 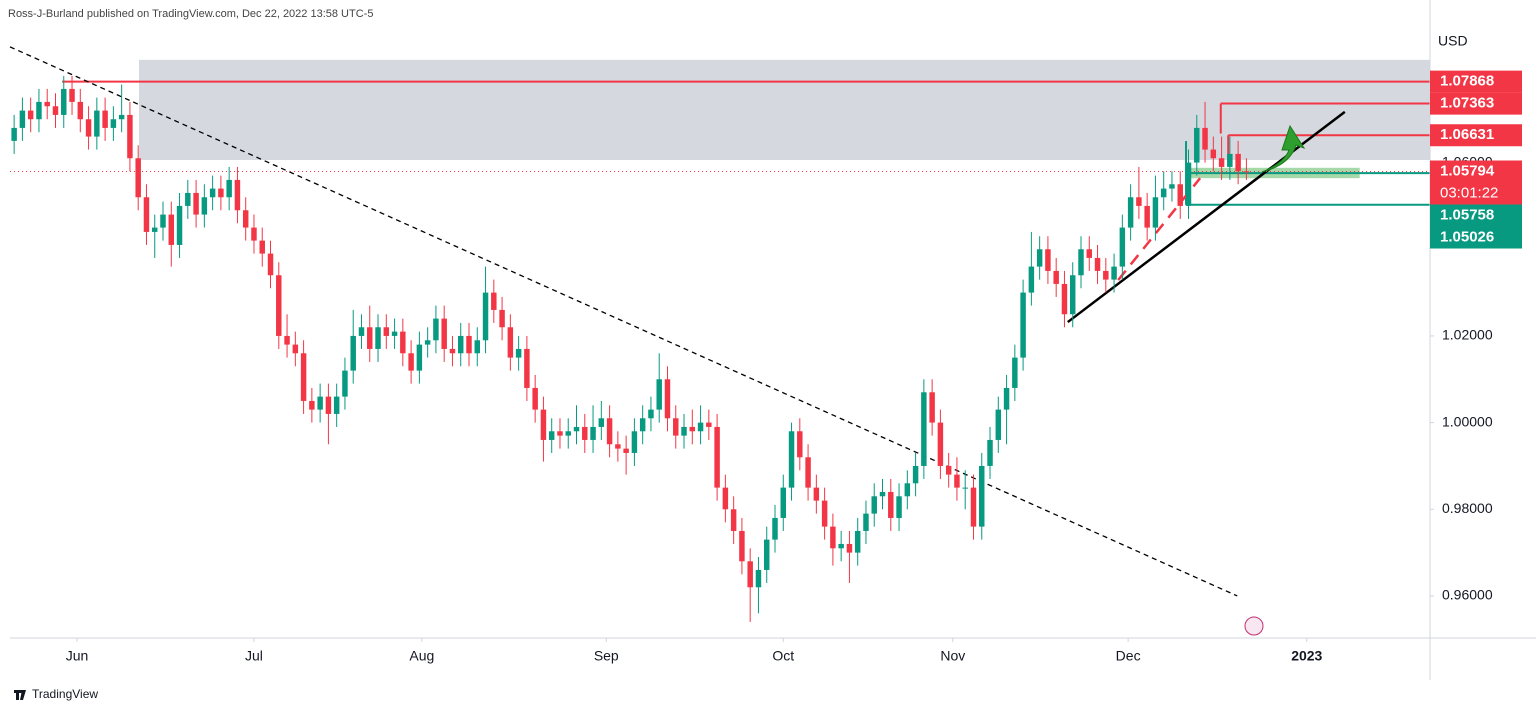 I want to click on y-tick-label: 0.96000, so click(x=1467, y=595).